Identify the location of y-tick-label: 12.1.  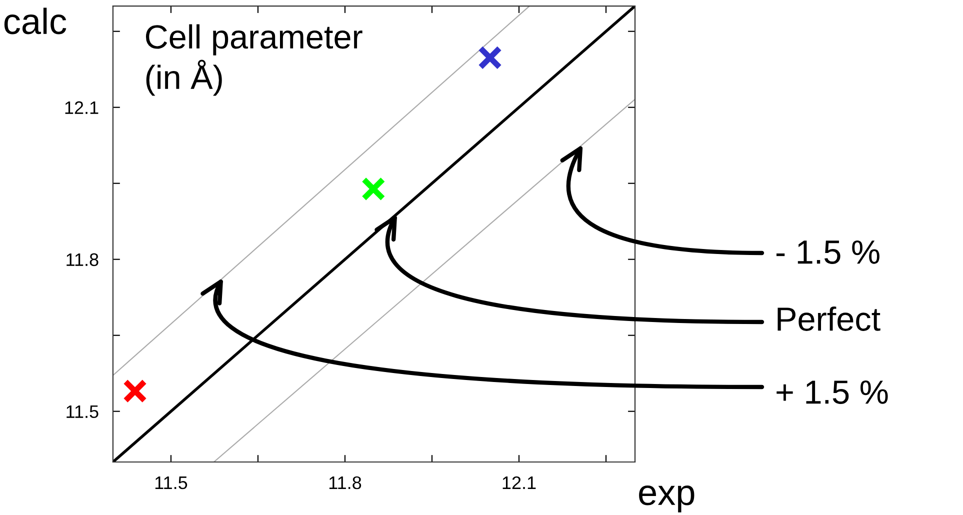
(81, 107).